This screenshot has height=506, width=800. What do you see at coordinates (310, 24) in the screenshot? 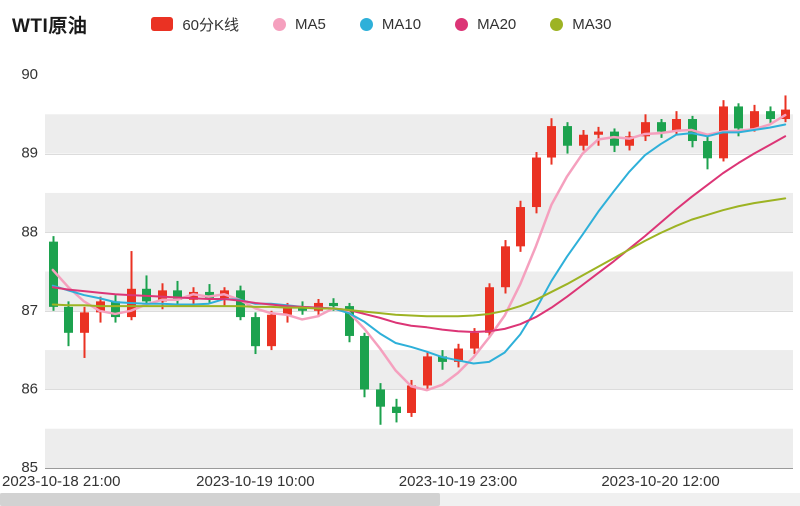
I see `legend-label: MA5` at bounding box center [310, 24].